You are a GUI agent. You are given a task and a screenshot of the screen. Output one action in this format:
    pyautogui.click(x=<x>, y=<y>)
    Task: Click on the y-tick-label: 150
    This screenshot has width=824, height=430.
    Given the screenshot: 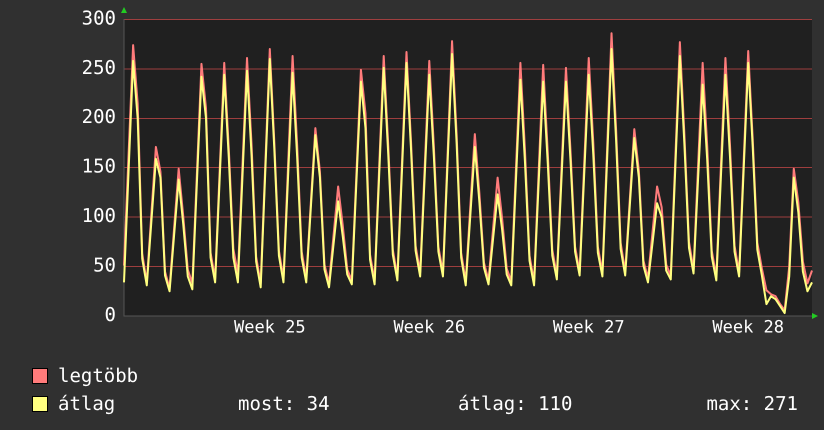 What is the action you would take?
    pyautogui.click(x=99, y=167)
    